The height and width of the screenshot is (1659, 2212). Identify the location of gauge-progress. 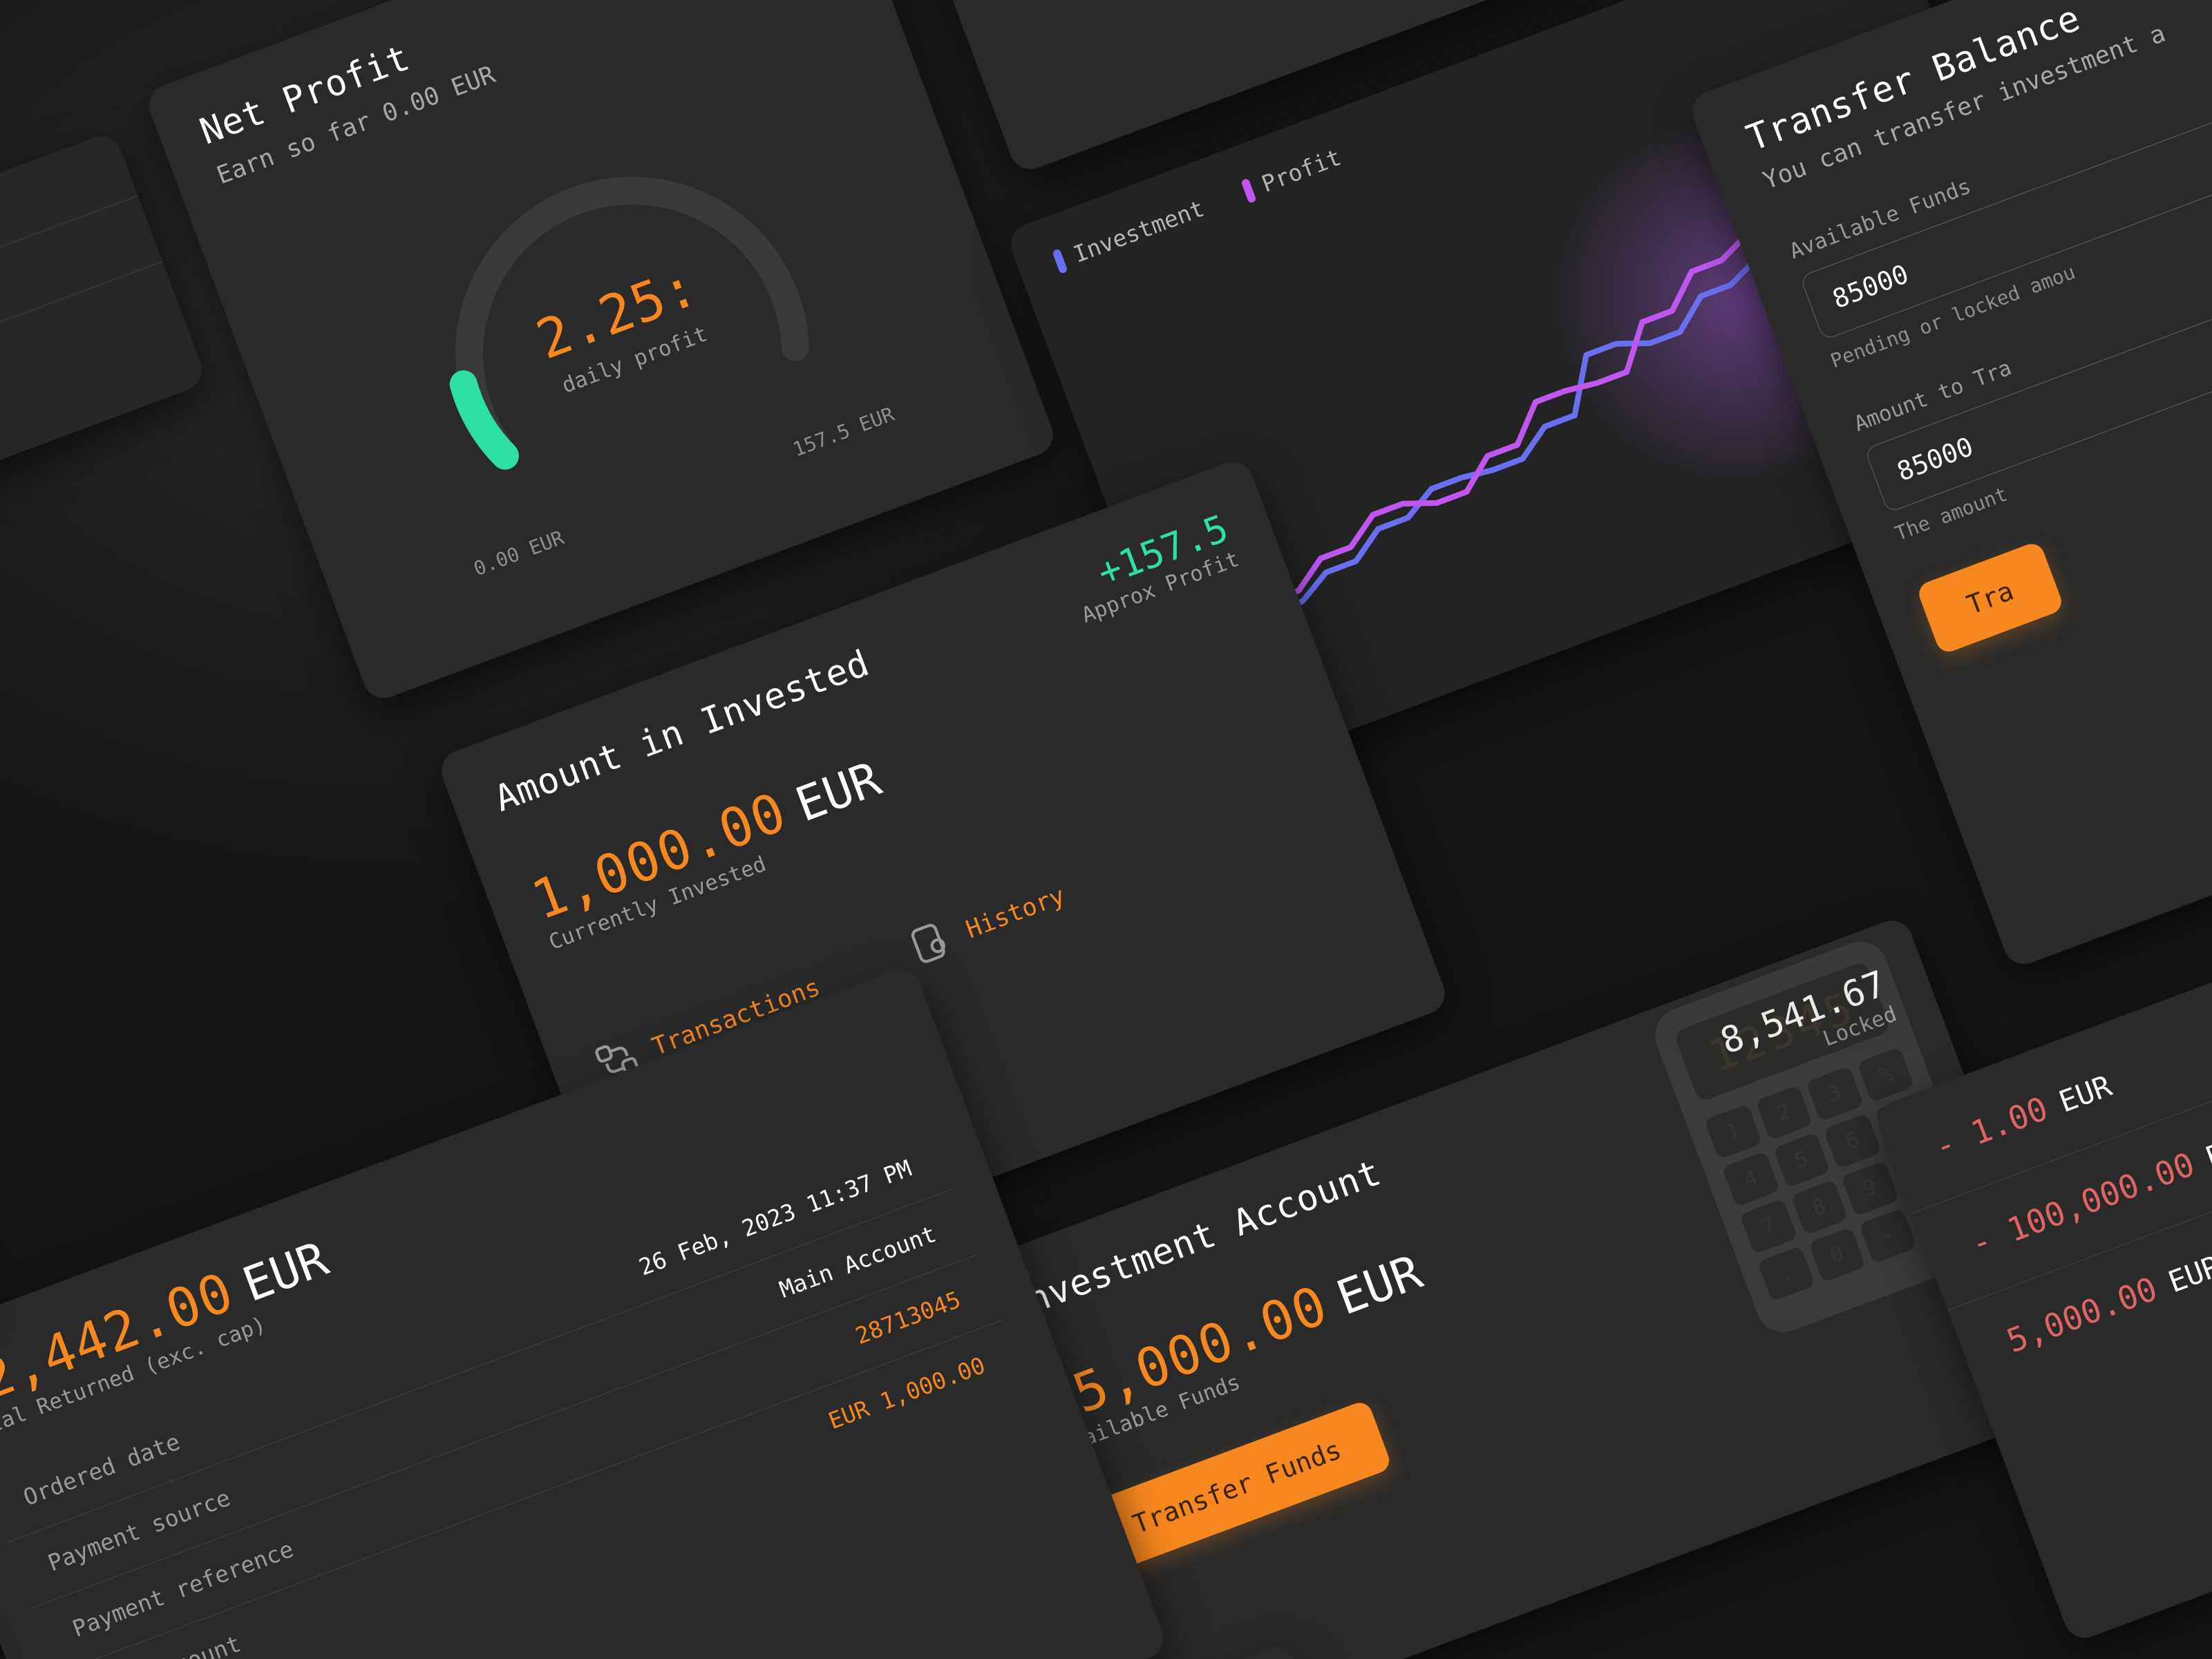
(484, 420).